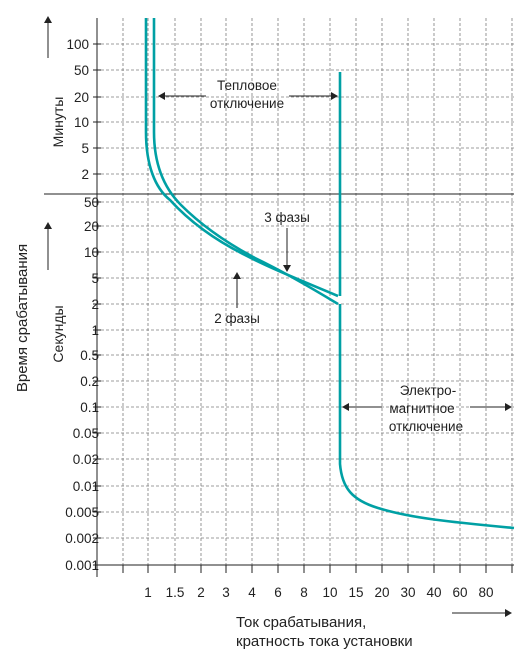 This screenshot has height=655, width=529. Describe the element at coordinates (86, 433) in the screenshot. I see `y-tick-label-seconds: 0.05` at that location.